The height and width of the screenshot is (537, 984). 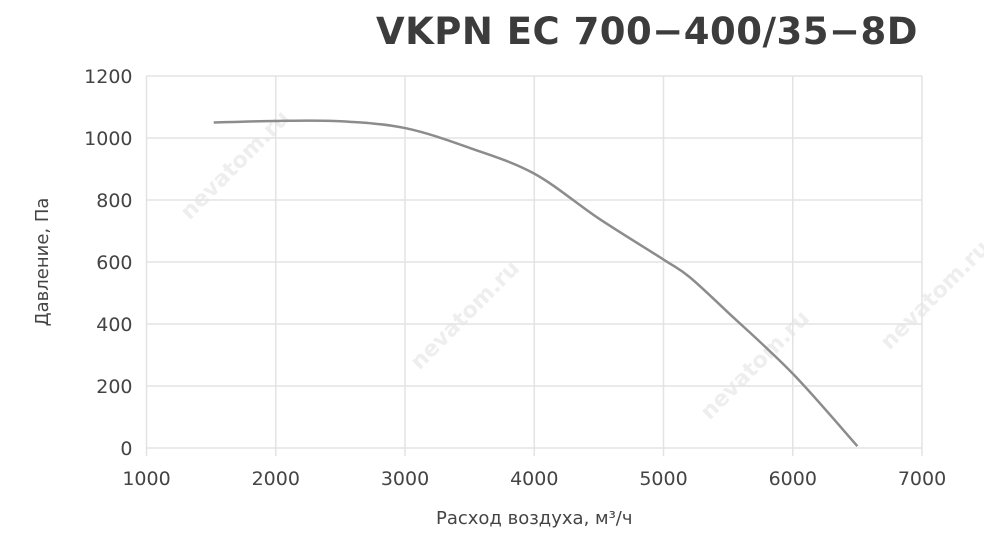 What do you see at coordinates (405, 479) in the screenshot?
I see `x-tick-label: 3000` at bounding box center [405, 479].